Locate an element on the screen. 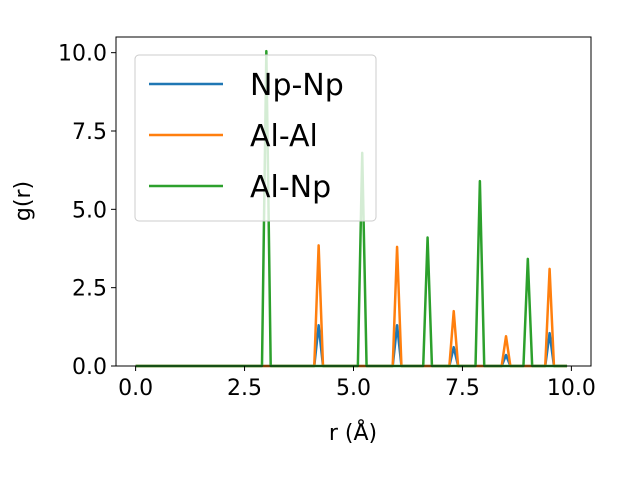  x-tick-label: 10.0 is located at coordinates (571, 388).